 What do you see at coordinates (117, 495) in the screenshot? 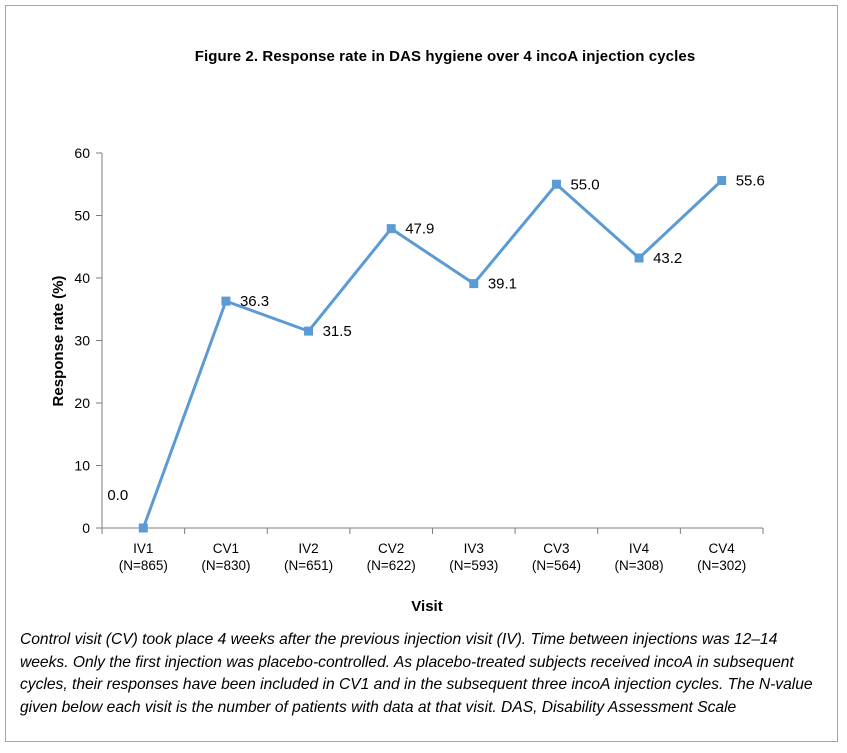
I see `data-label: 0.0` at bounding box center [117, 495].